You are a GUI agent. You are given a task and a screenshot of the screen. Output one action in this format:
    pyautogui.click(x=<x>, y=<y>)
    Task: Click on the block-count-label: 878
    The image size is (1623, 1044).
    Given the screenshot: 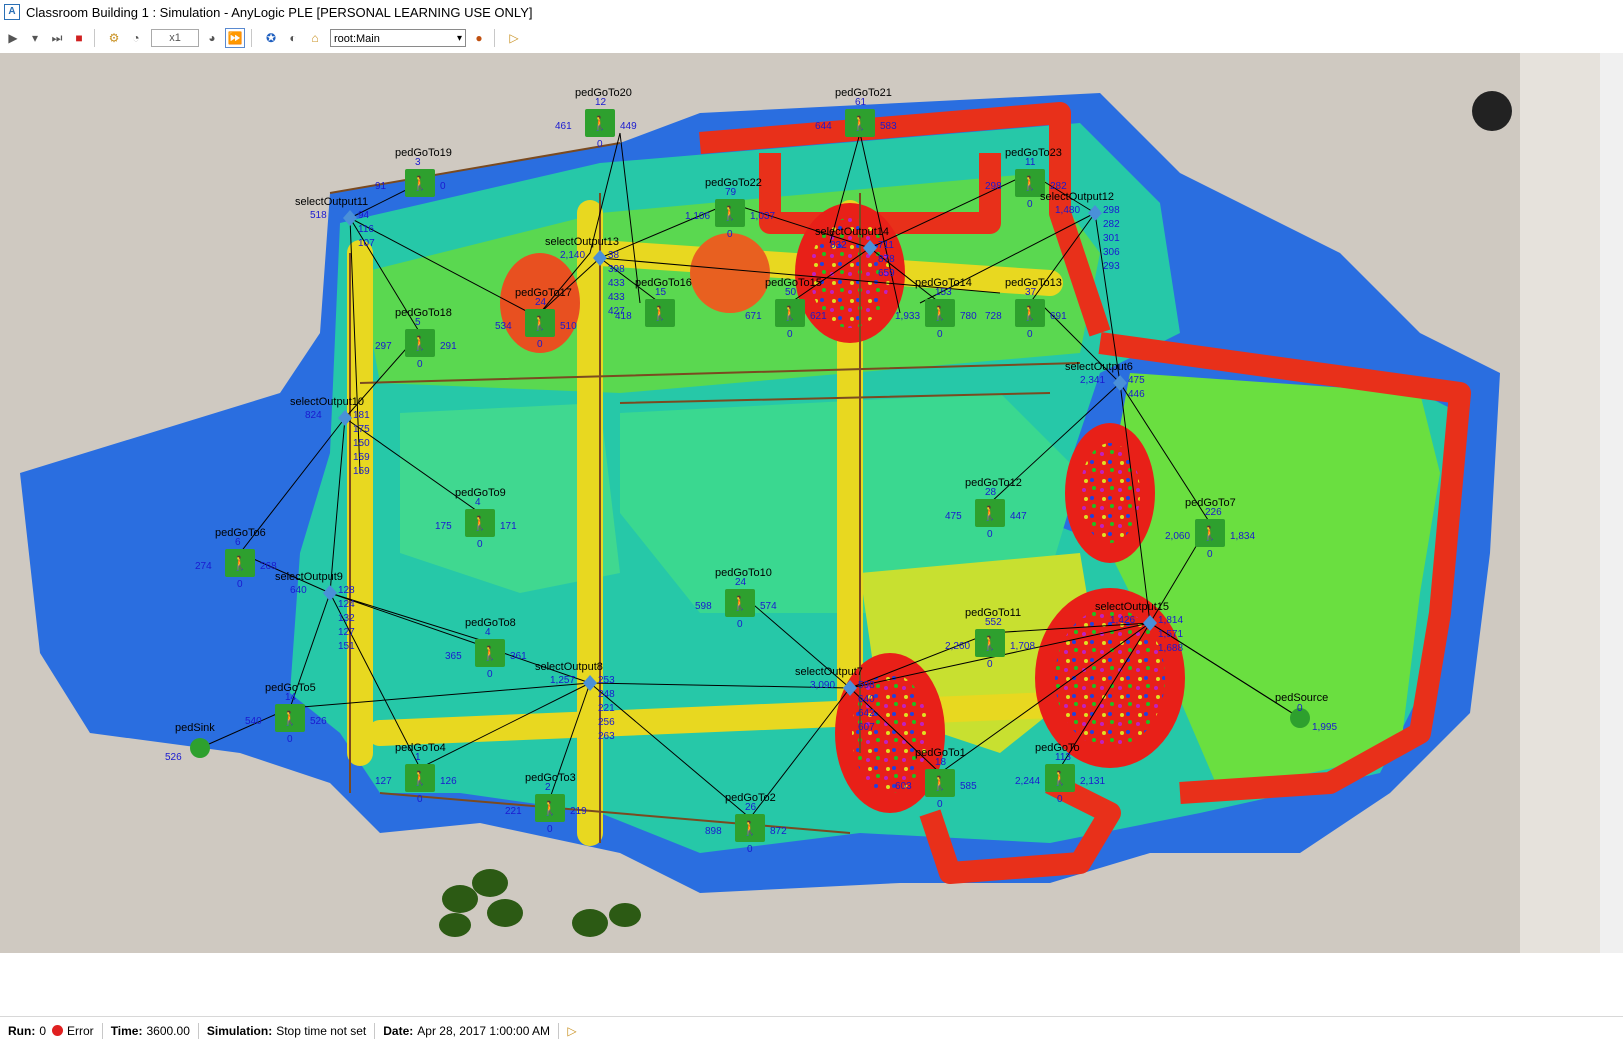 What is the action you would take?
    pyautogui.click(x=886, y=259)
    